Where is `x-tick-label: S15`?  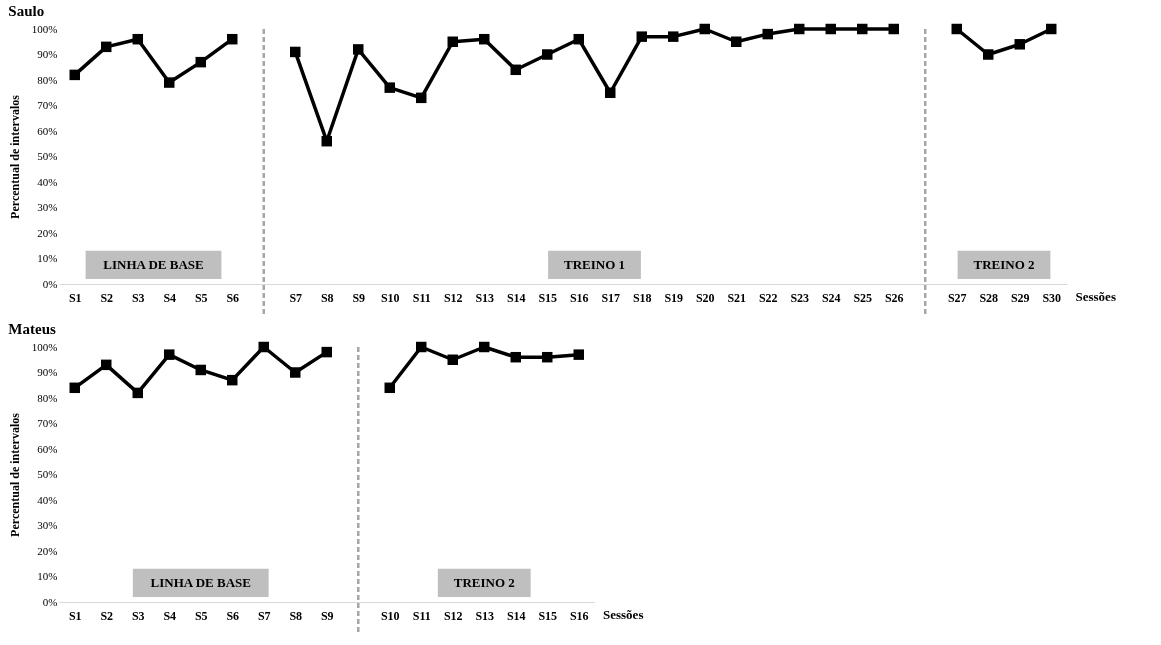 x-tick-label: S15 is located at coordinates (548, 297).